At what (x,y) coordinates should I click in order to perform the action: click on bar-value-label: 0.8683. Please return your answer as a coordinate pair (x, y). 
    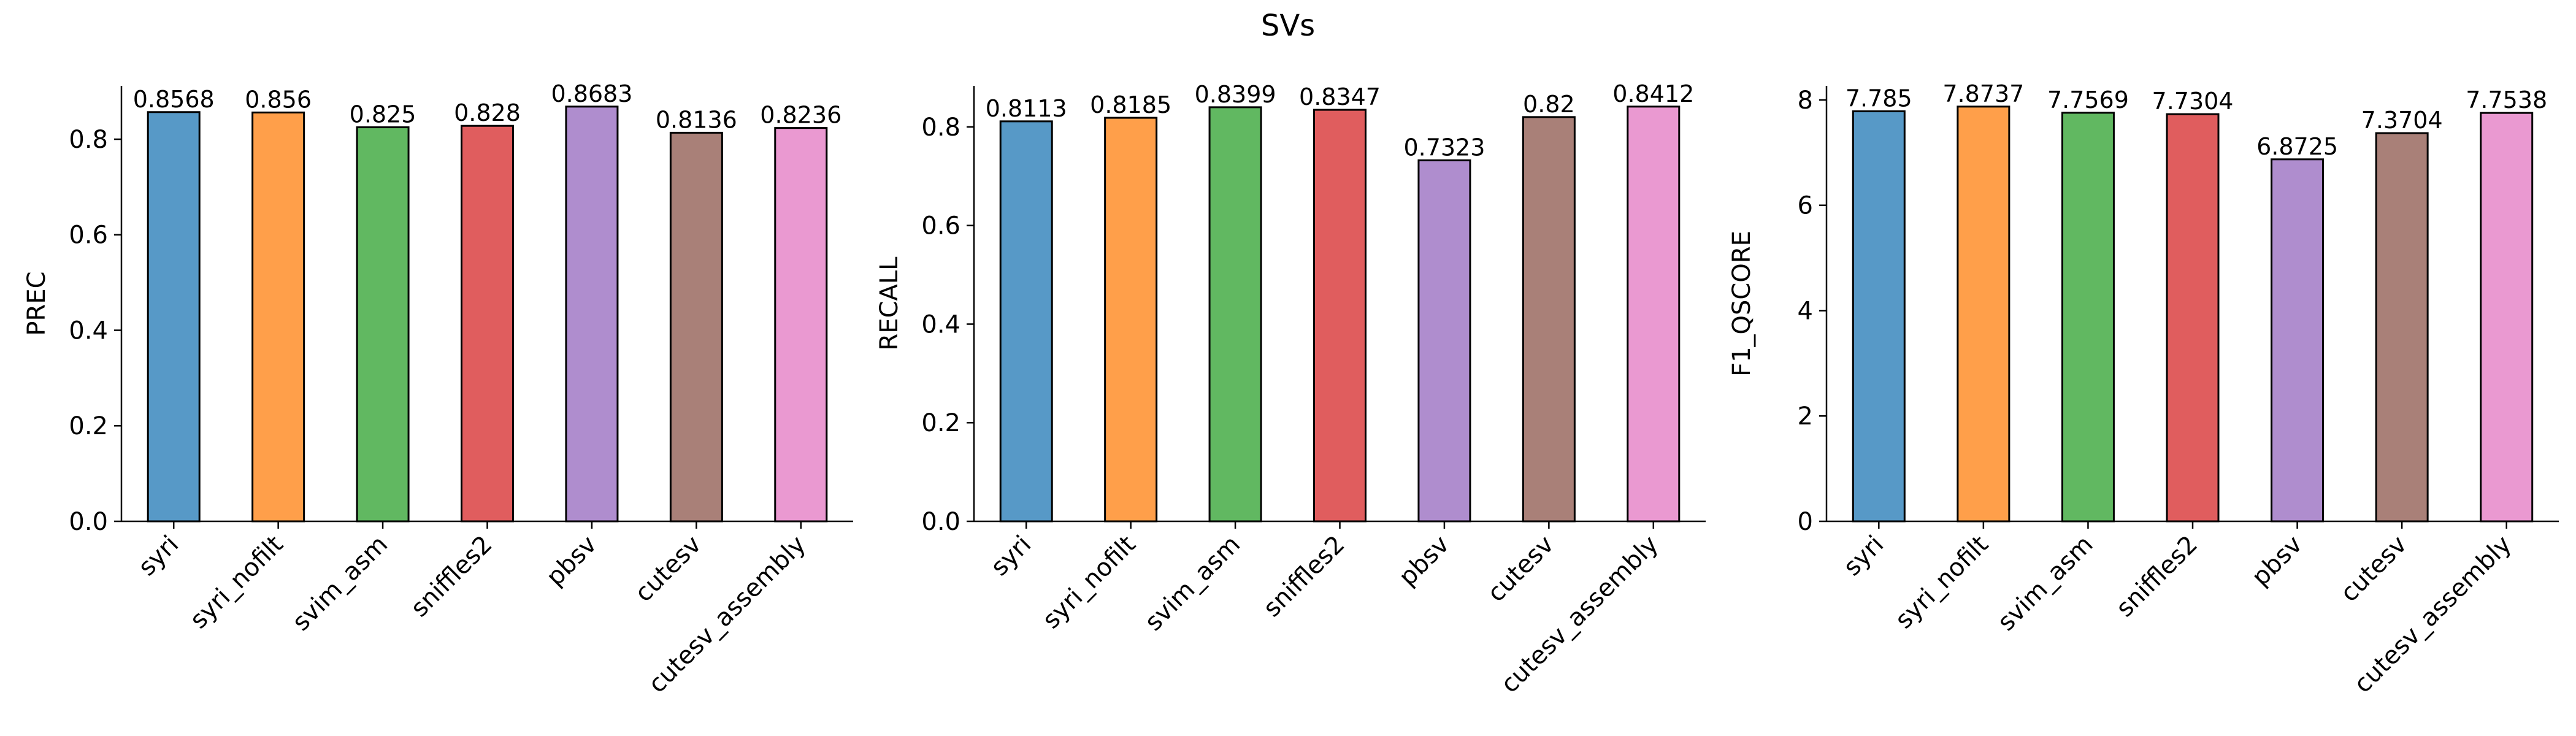
    Looking at the image, I should click on (591, 93).